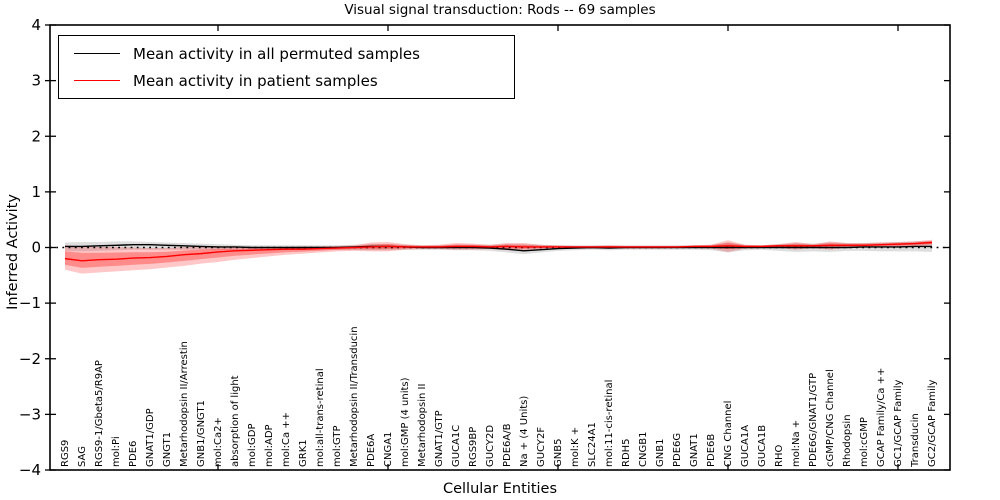 The width and height of the screenshot is (1000, 500). I want to click on x-tick-label: absorption of light, so click(235, 421).